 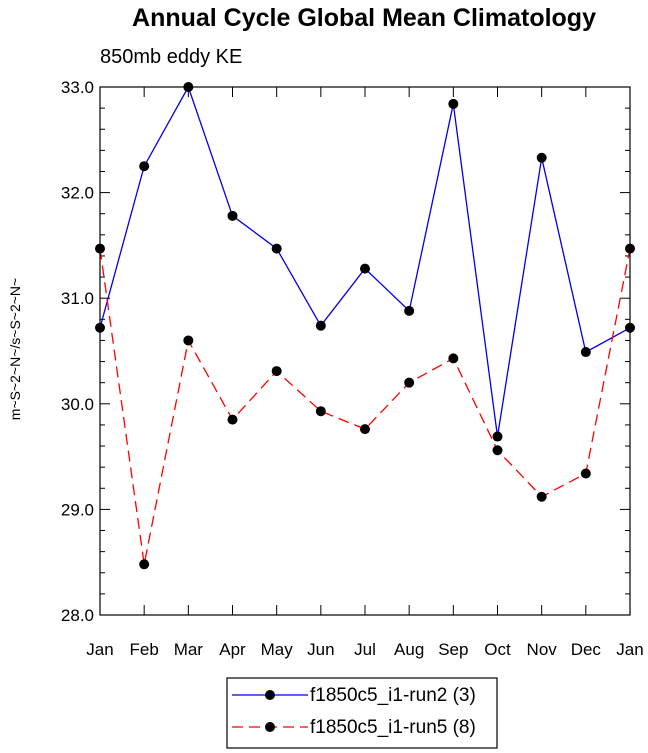 I want to click on legend: f1850c5_i1-run2 (3) f1850c5_i1-run5 (8), so click(x=362, y=713).